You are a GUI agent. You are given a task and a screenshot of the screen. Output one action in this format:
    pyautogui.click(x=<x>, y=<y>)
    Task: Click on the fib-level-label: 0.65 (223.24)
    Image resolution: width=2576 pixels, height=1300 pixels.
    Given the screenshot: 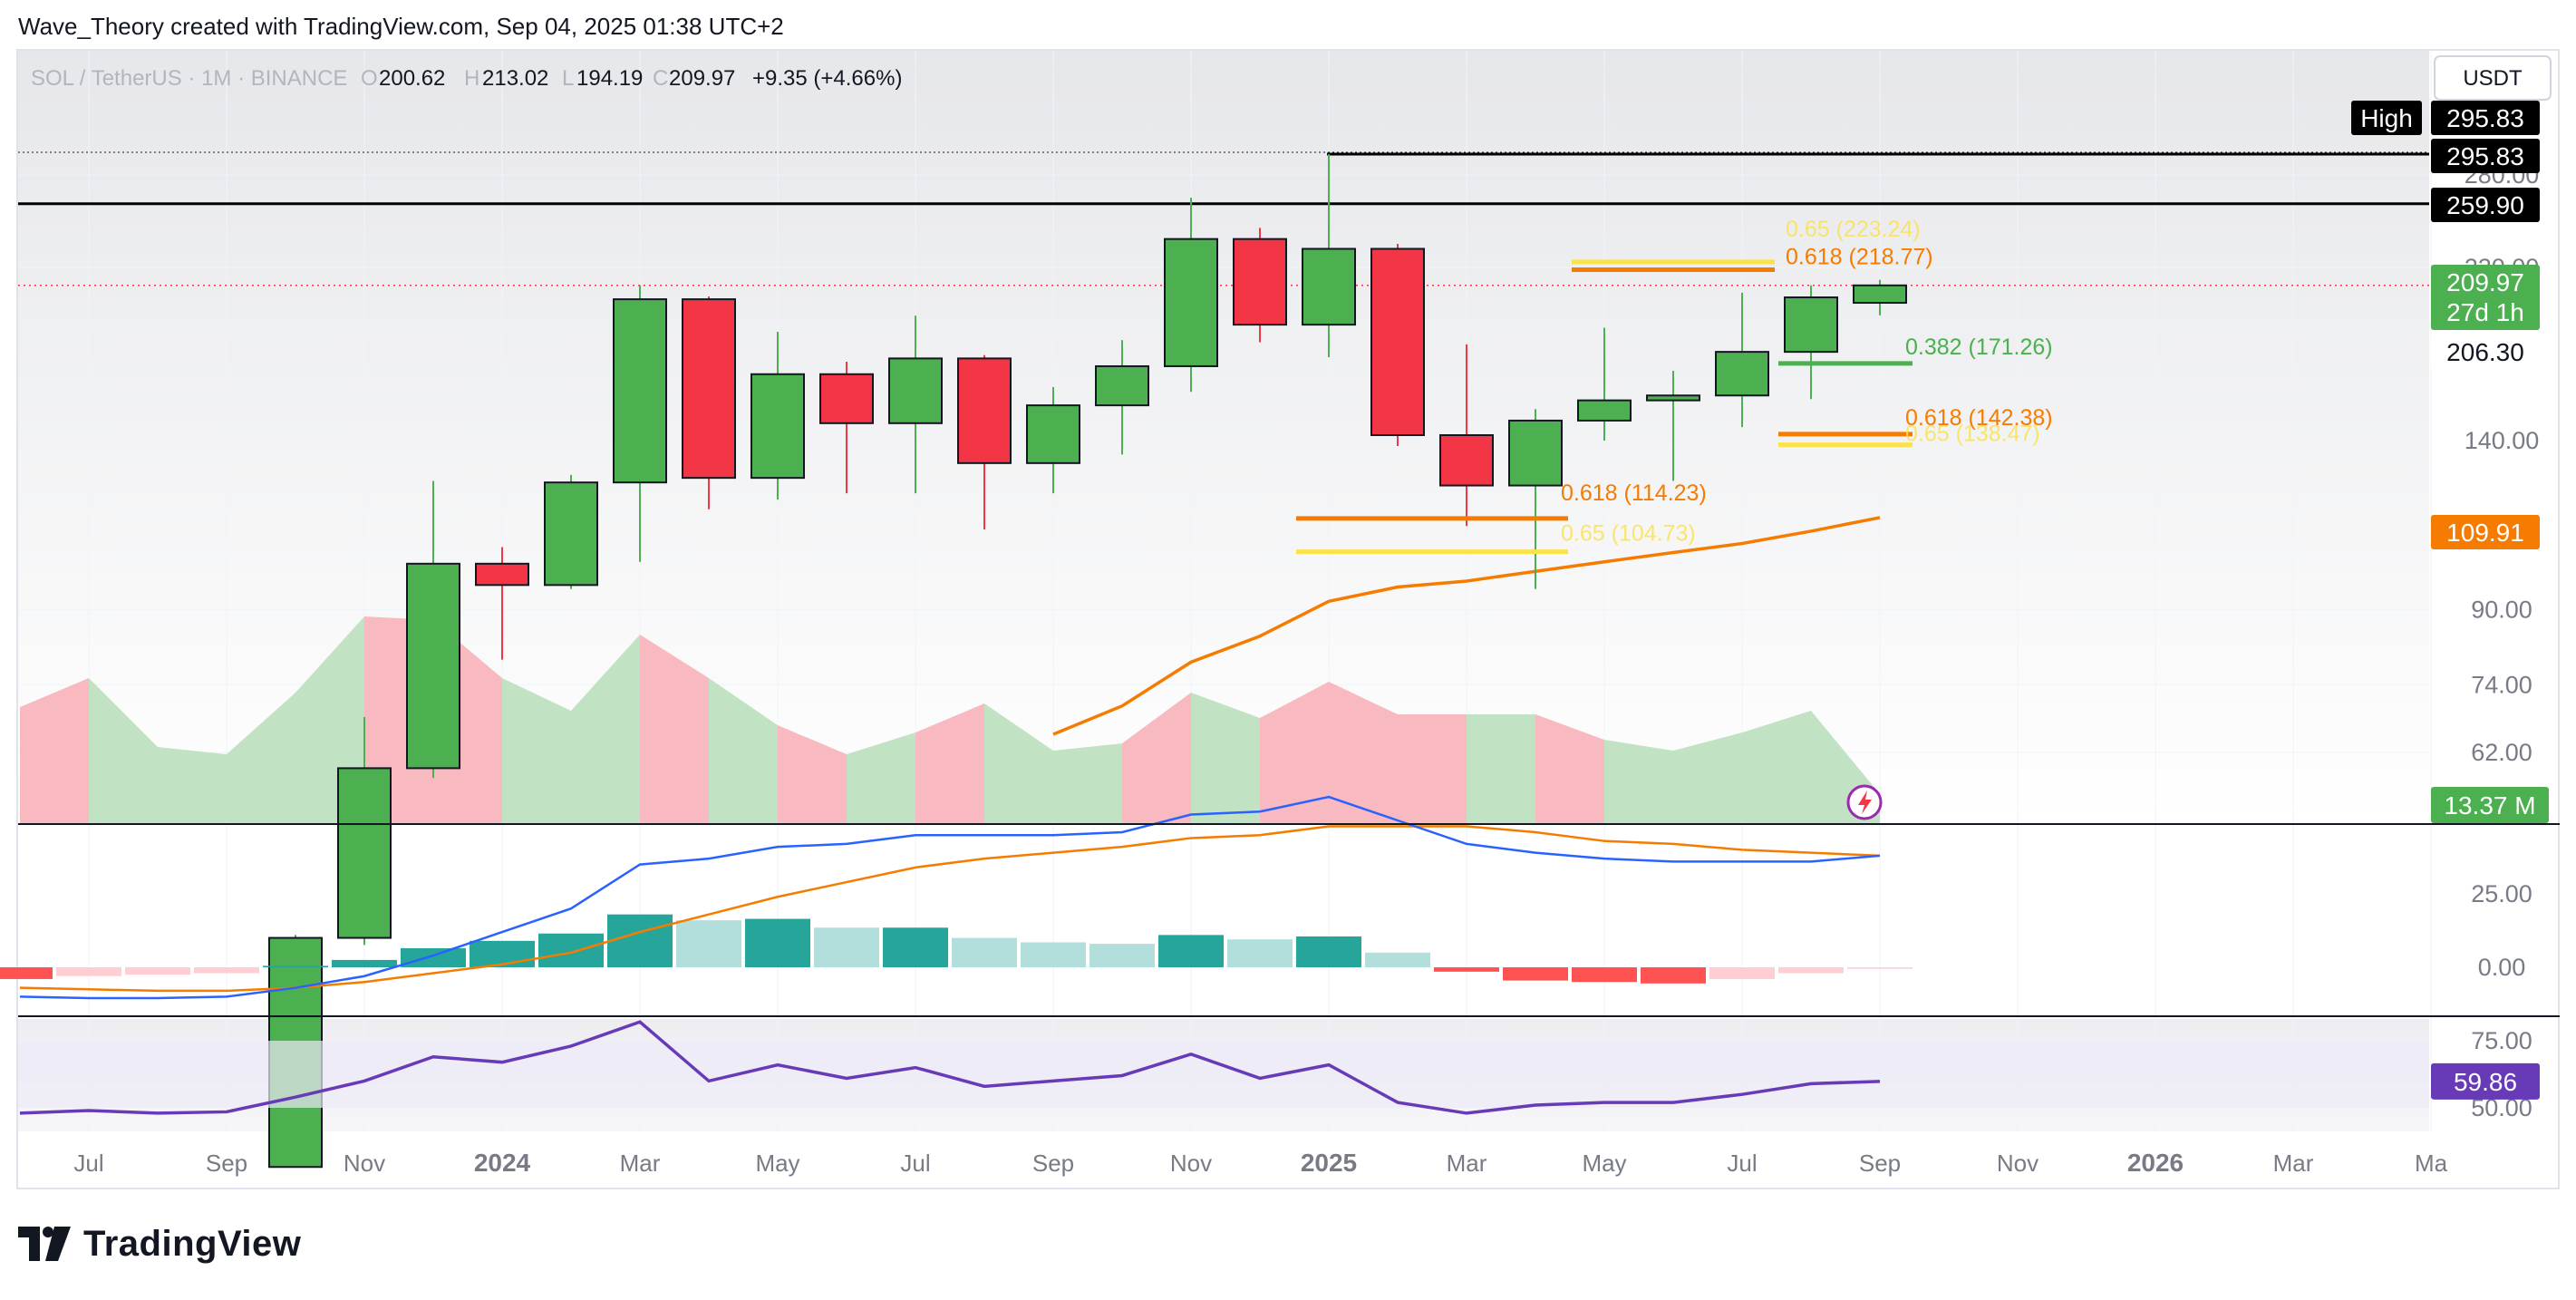 What is the action you would take?
    pyautogui.click(x=1853, y=229)
    